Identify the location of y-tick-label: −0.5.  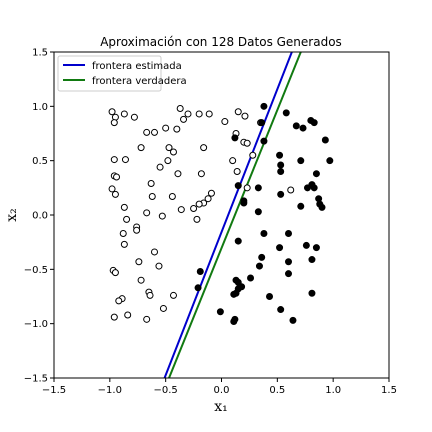
(36, 270).